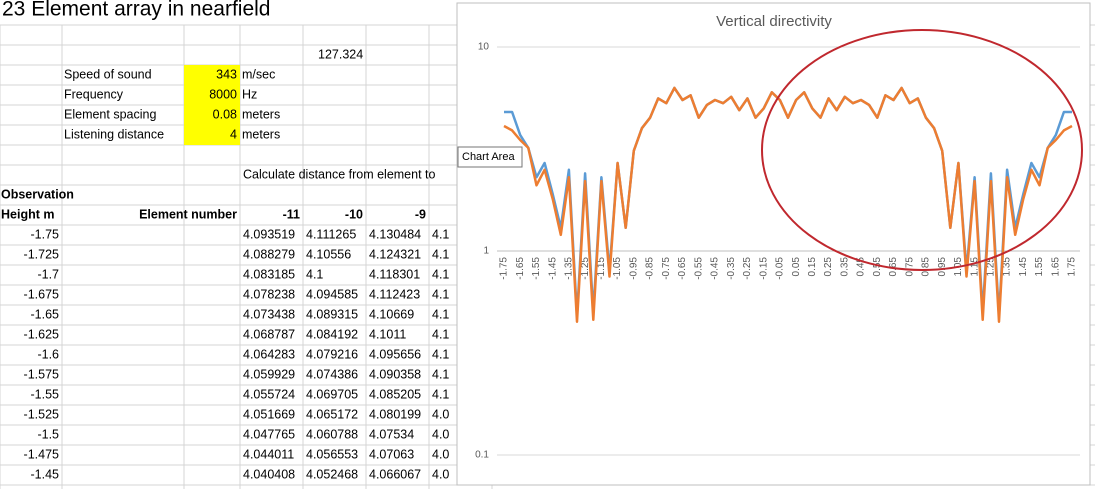 This screenshot has height=489, width=1095. Describe the element at coordinates (395, 414) in the screenshot. I see `cell: 4.080199` at that location.